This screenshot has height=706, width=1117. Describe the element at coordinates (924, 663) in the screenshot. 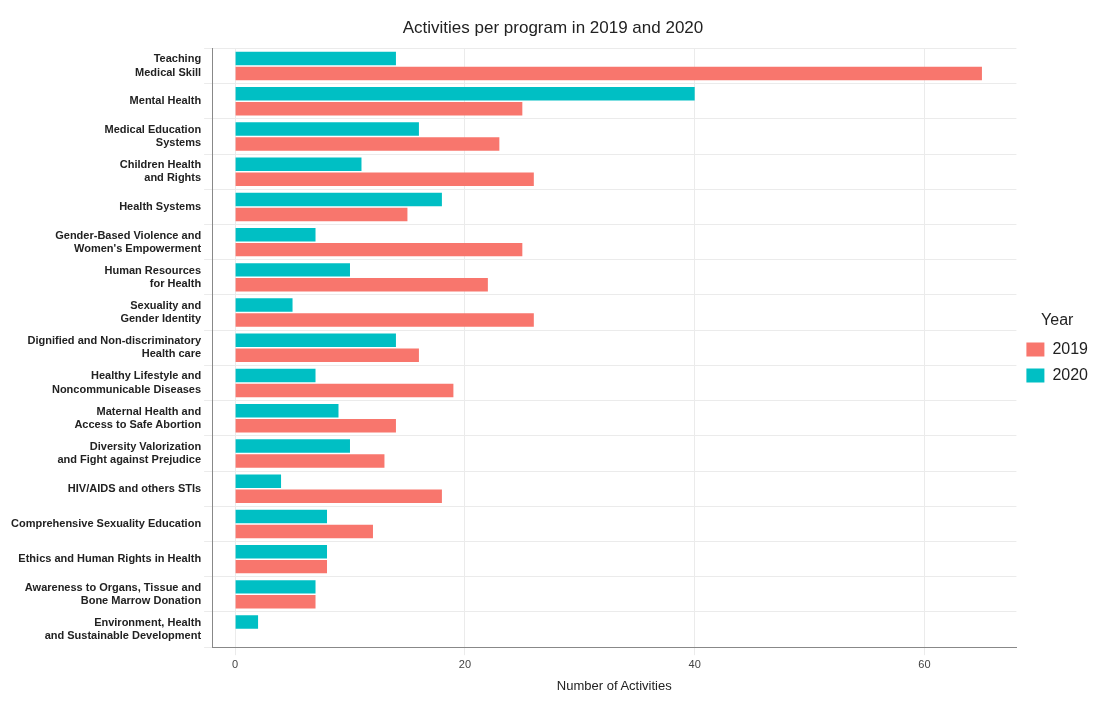

I see `x-tick-label: 60` at that location.